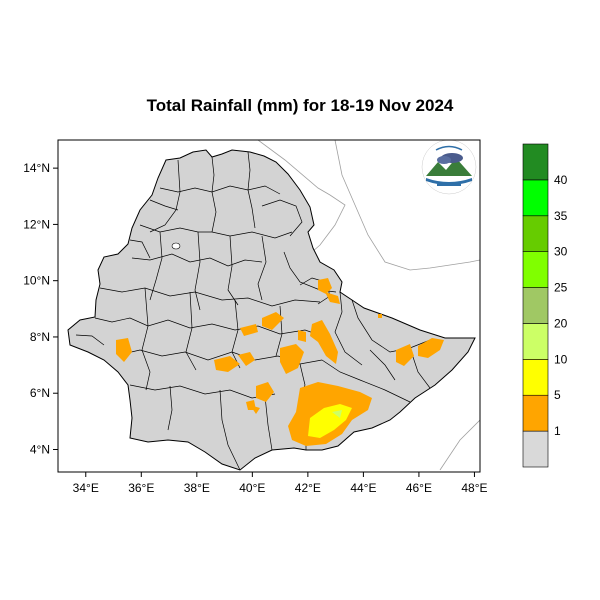 The image size is (600, 600). I want to click on x-tick-label: 44°E, so click(363, 488).